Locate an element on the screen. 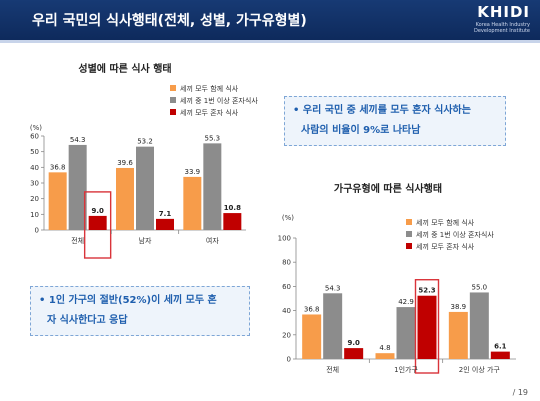  data-label: 55.3 is located at coordinates (213, 138).